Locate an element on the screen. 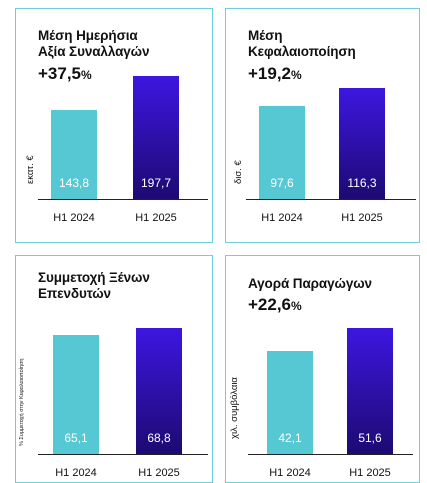 This screenshot has height=483, width=427. chart-title-line: Μέση Ημερήσια is located at coordinates (88, 35).